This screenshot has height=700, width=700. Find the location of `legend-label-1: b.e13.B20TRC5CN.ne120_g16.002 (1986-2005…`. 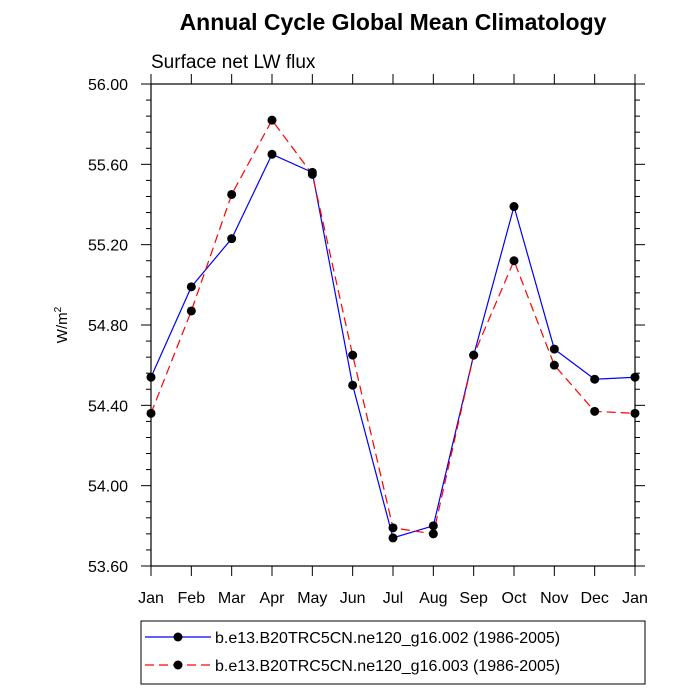

legend-label-1: b.e13.B20TRC5CN.ne120_g16.002 (1986-2005… is located at coordinates (387, 638).